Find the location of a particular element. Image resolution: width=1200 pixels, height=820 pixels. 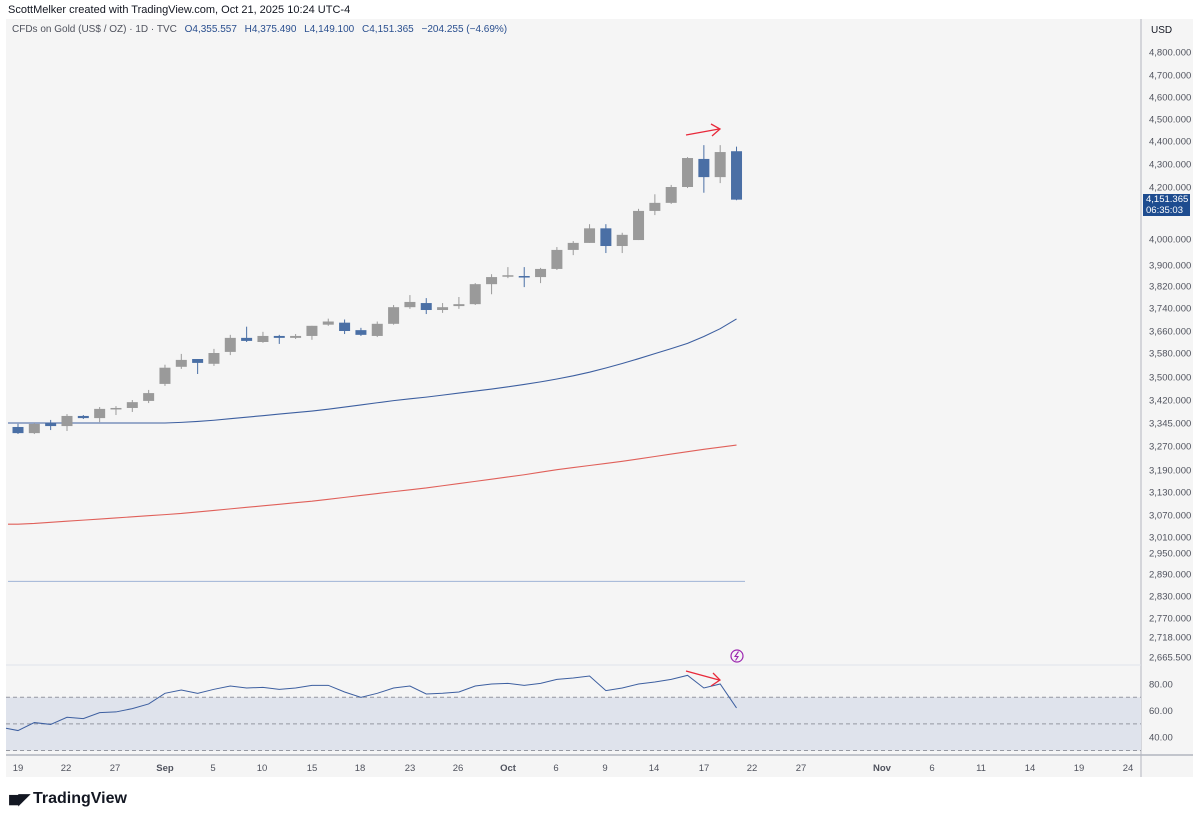

price-tick-label: 4,000.000 is located at coordinates (1170, 240).